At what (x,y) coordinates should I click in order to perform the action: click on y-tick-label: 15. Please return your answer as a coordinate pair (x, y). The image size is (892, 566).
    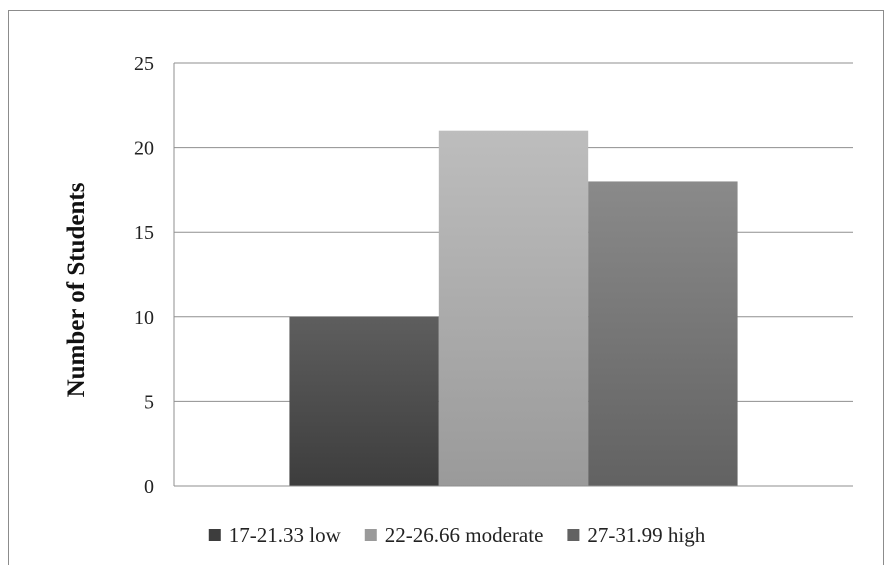
    Looking at the image, I should click on (144, 233).